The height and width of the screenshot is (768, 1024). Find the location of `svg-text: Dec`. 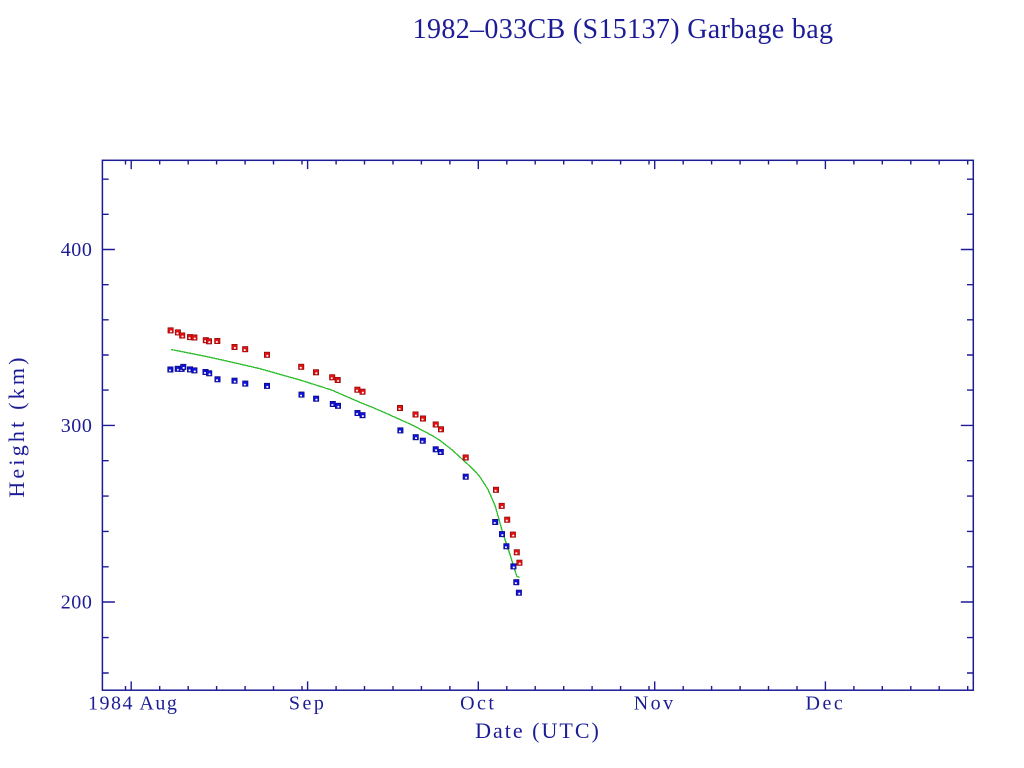

svg-text: Dec is located at coordinates (826, 704).